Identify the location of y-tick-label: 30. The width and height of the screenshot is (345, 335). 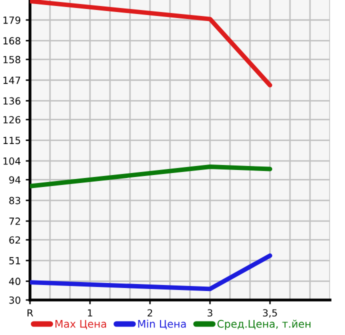
(14, 300).